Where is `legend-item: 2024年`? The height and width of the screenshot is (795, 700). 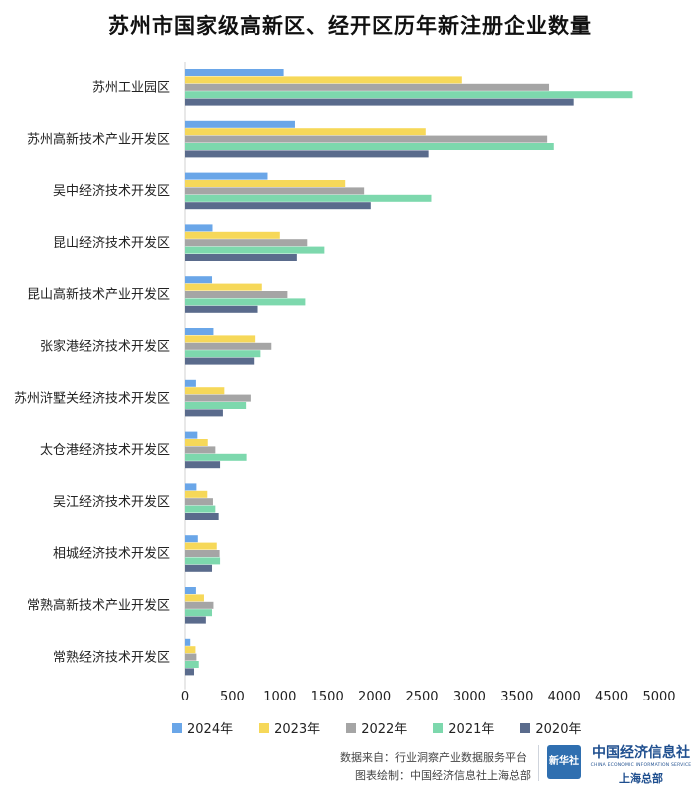 legend-item: 2024年 is located at coordinates (202, 727).